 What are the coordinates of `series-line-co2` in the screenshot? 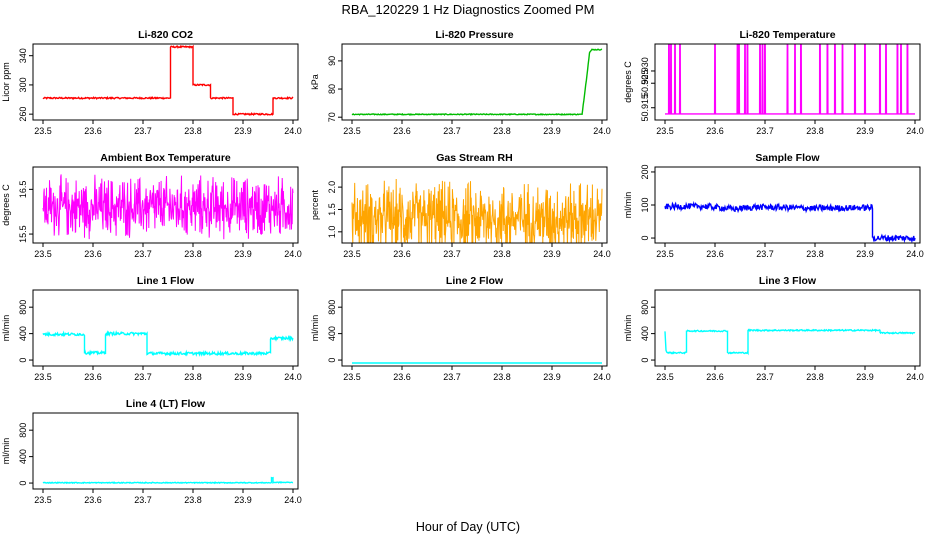 It's located at (168, 80).